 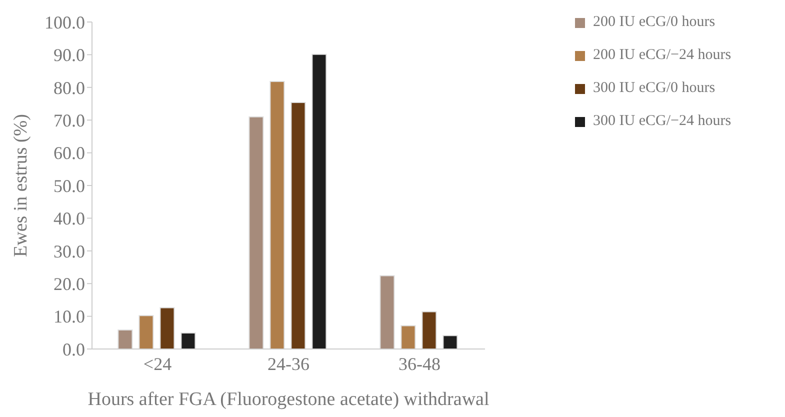 What do you see at coordinates (69, 55) in the screenshot?
I see `y-tick-label: 90.0` at bounding box center [69, 55].